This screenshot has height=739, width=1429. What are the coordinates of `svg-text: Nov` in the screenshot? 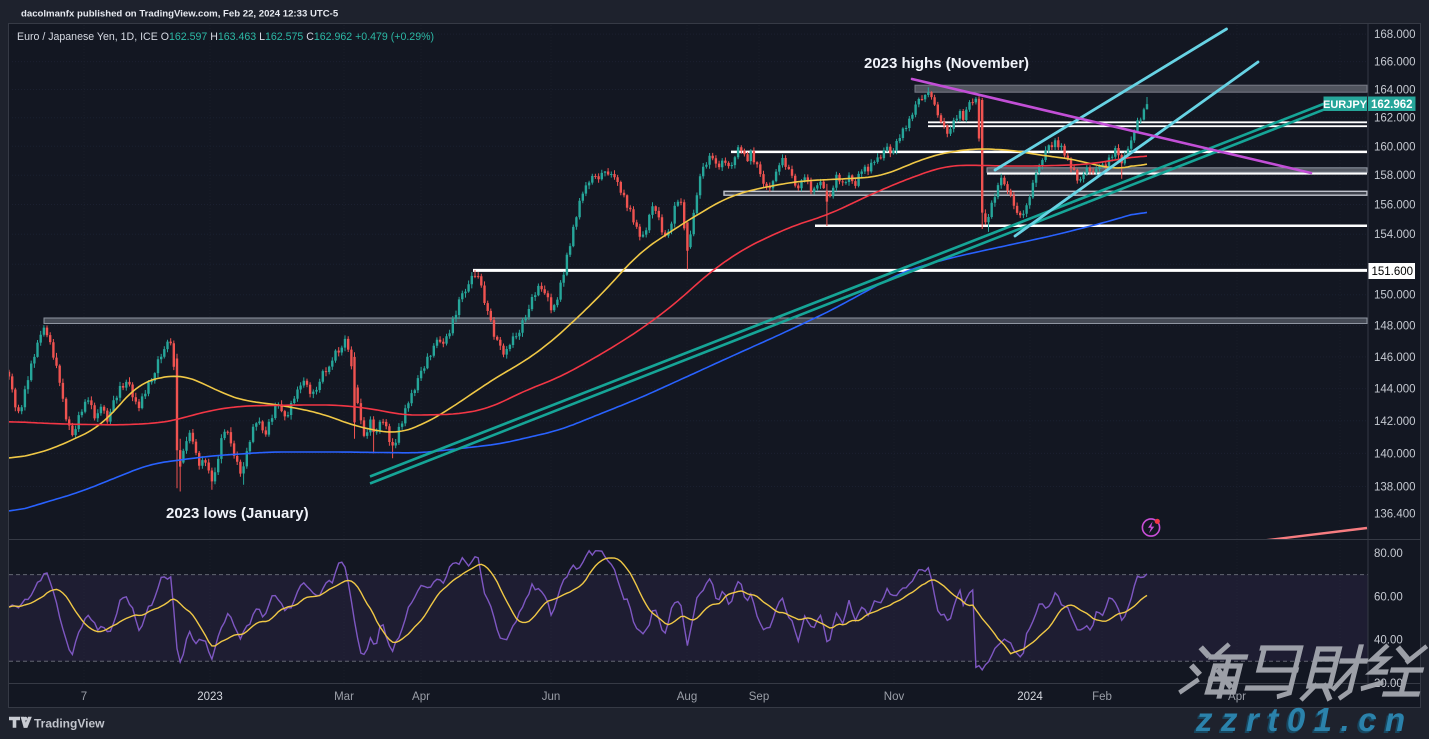 It's located at (894, 697).